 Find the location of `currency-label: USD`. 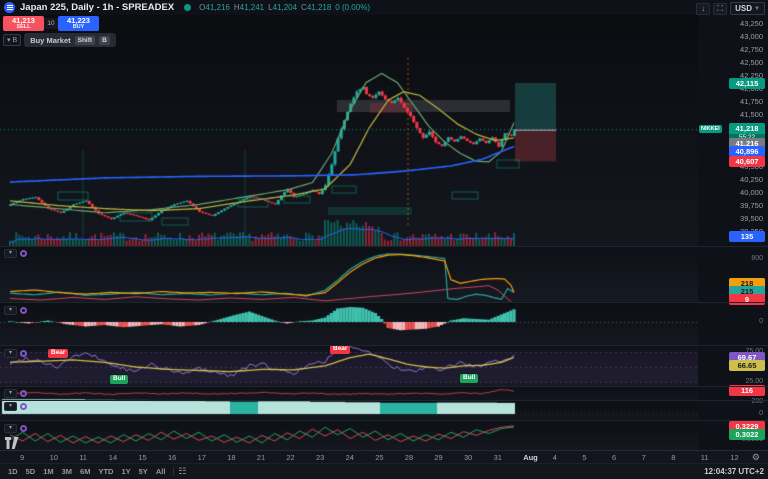

currency-label: USD is located at coordinates (744, 8).